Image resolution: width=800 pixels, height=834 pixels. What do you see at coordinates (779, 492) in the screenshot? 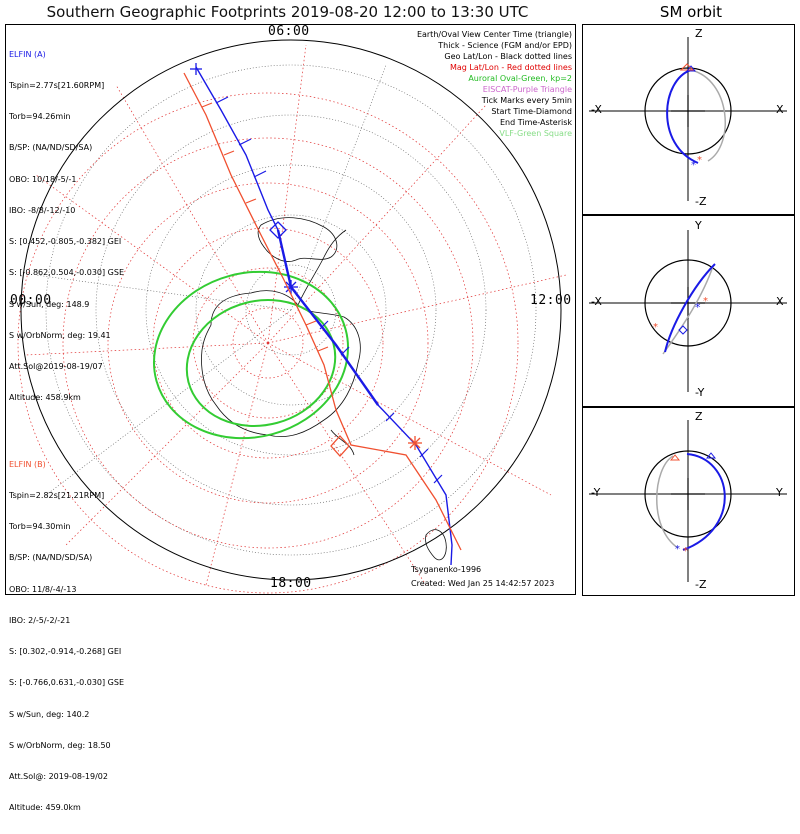
I see `orbit-yz-right-label: Y` at bounding box center [779, 492].